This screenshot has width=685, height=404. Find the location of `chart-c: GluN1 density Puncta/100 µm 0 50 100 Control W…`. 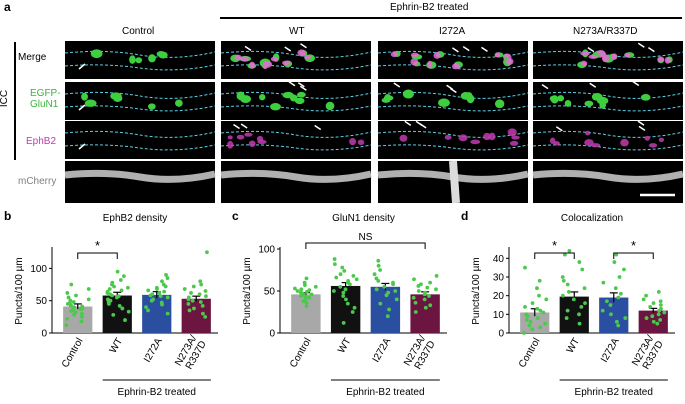

chart-c: GluN1 density Puncta/100 µm 0 50 100 Control W… is located at coordinates (344, 305).